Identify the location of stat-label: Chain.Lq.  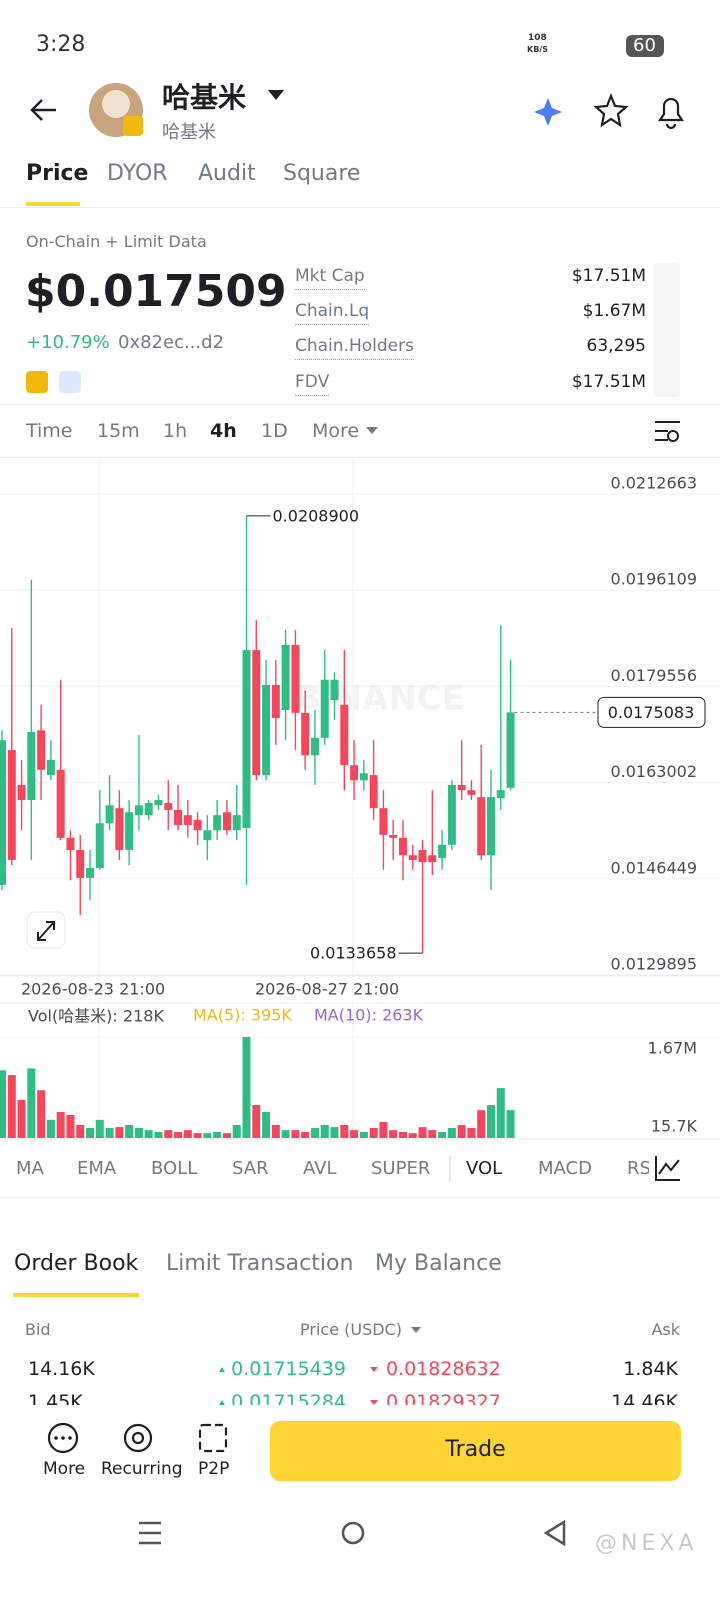
(332, 313).